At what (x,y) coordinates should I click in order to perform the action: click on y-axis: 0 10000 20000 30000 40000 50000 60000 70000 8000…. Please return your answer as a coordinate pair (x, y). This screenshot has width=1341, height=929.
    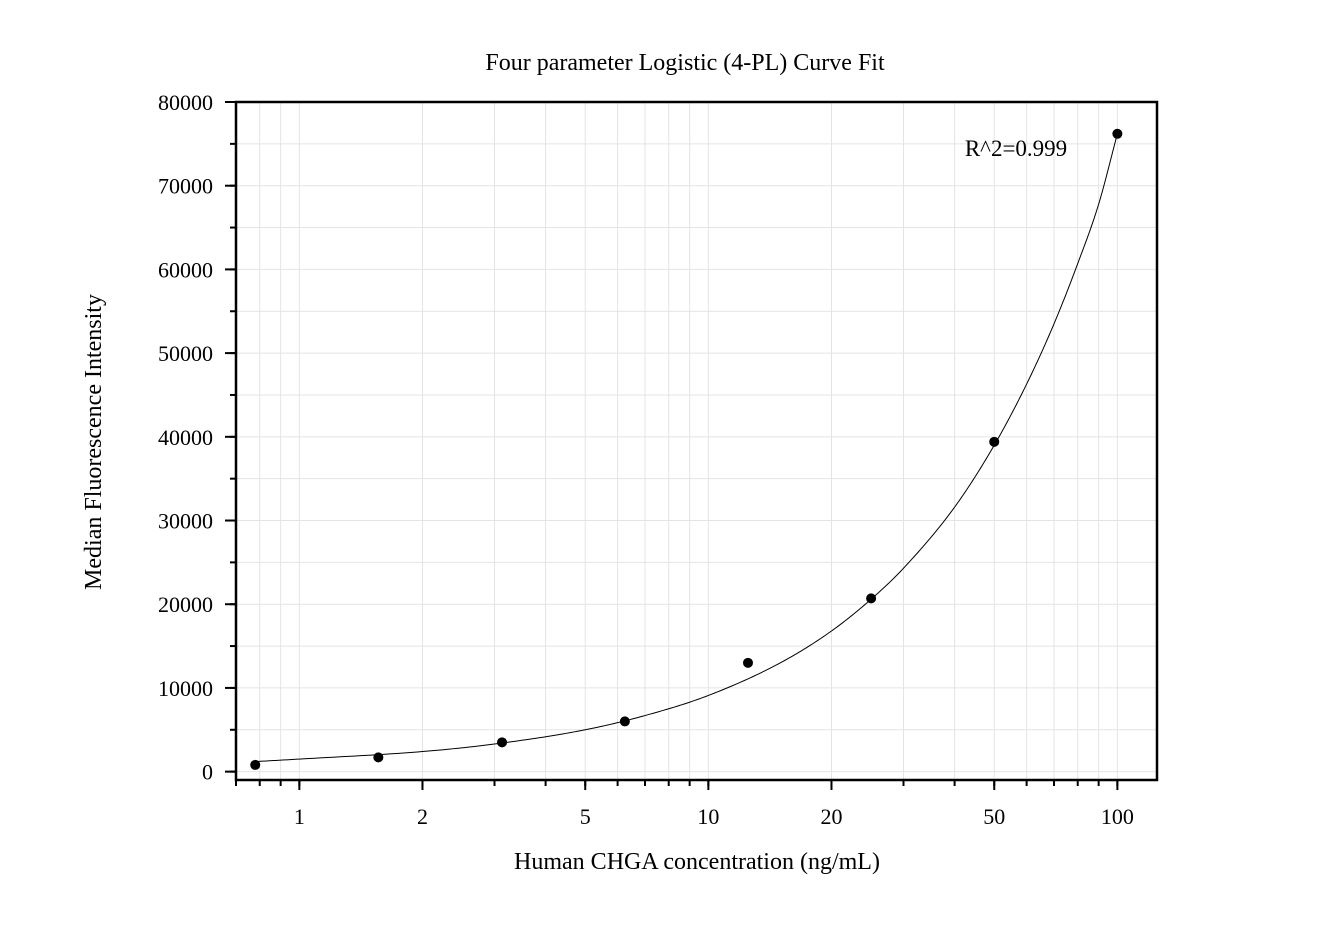
    Looking at the image, I should click on (197, 437).